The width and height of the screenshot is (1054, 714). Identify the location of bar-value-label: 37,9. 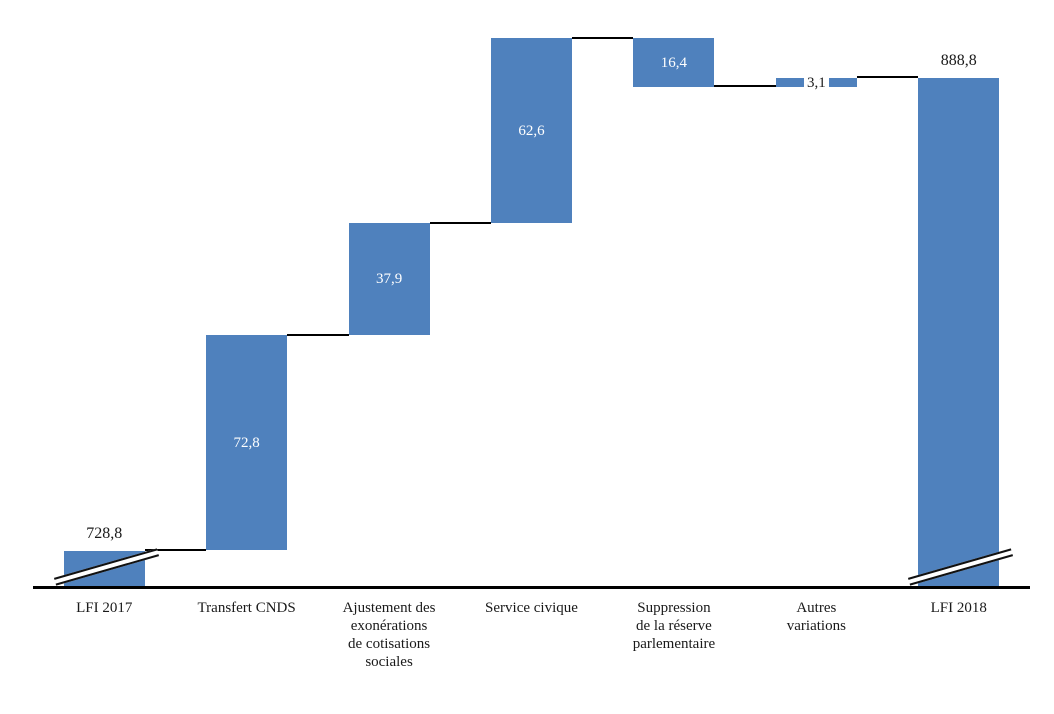
(389, 279).